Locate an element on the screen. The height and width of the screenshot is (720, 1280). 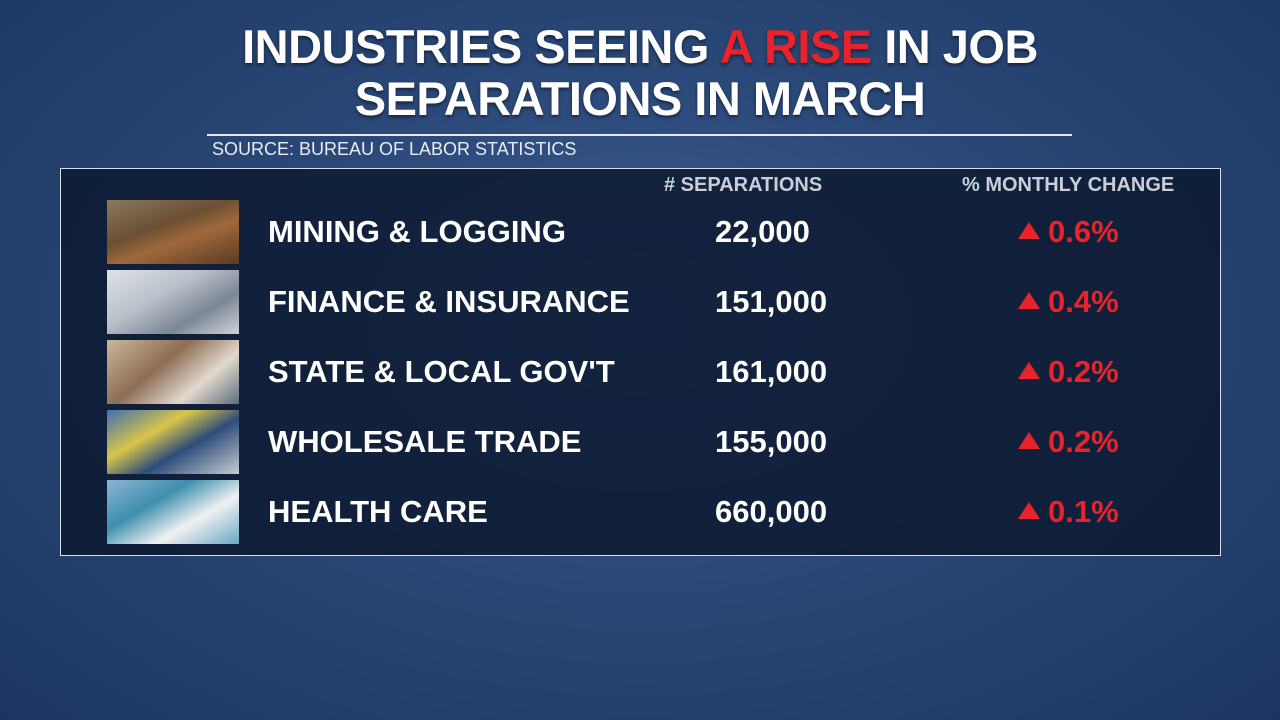
industry-name: FINANCE & INSURANCE is located at coordinates (449, 301).